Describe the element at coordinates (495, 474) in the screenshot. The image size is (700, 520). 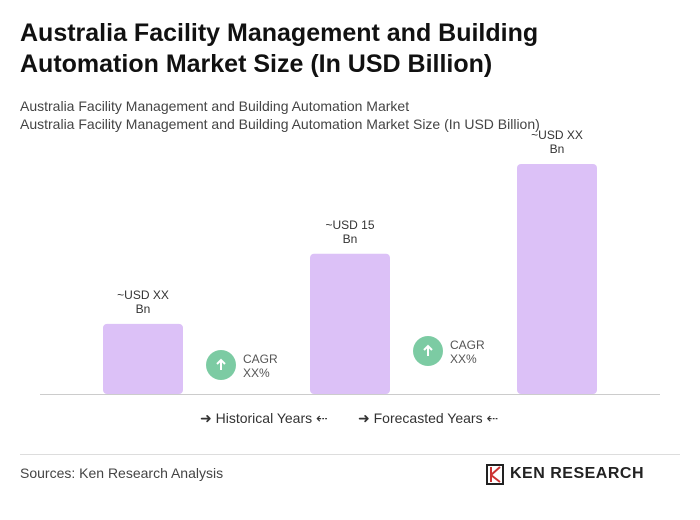
I see `logo-icon` at that location.